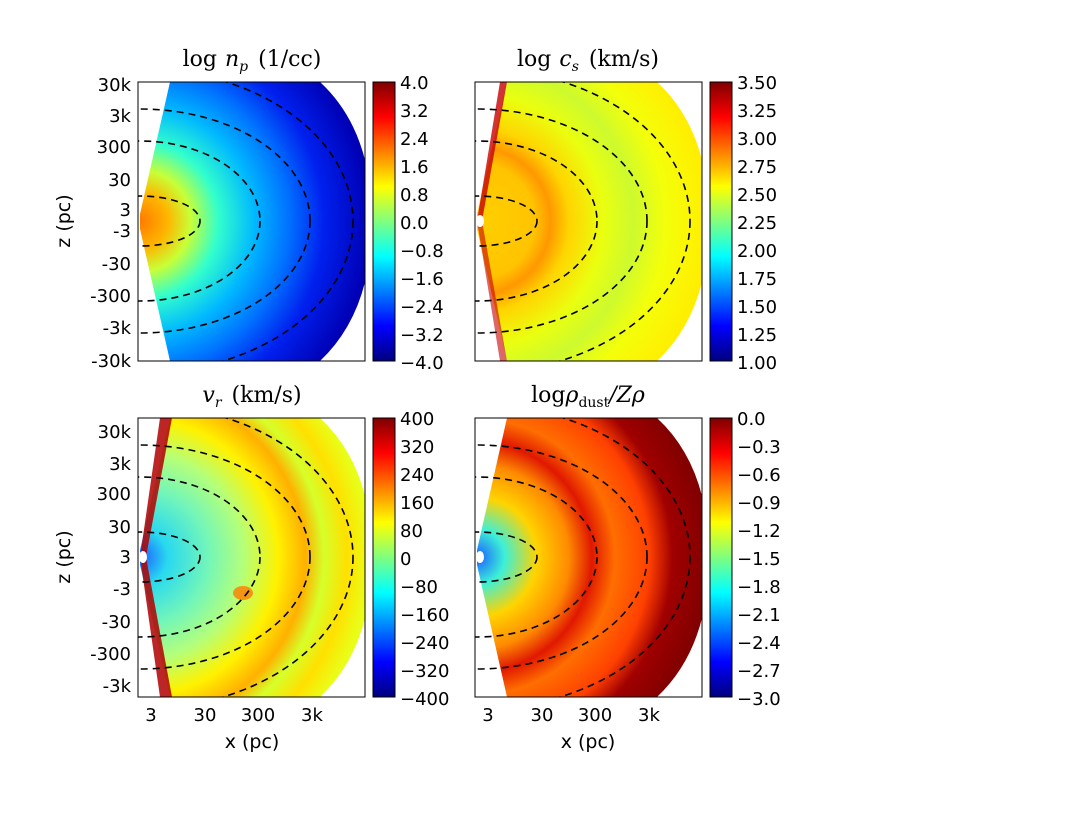 The width and height of the screenshot is (1080, 821). I want to click on radial-velocity-ylabel: z (pc), so click(64, 556).